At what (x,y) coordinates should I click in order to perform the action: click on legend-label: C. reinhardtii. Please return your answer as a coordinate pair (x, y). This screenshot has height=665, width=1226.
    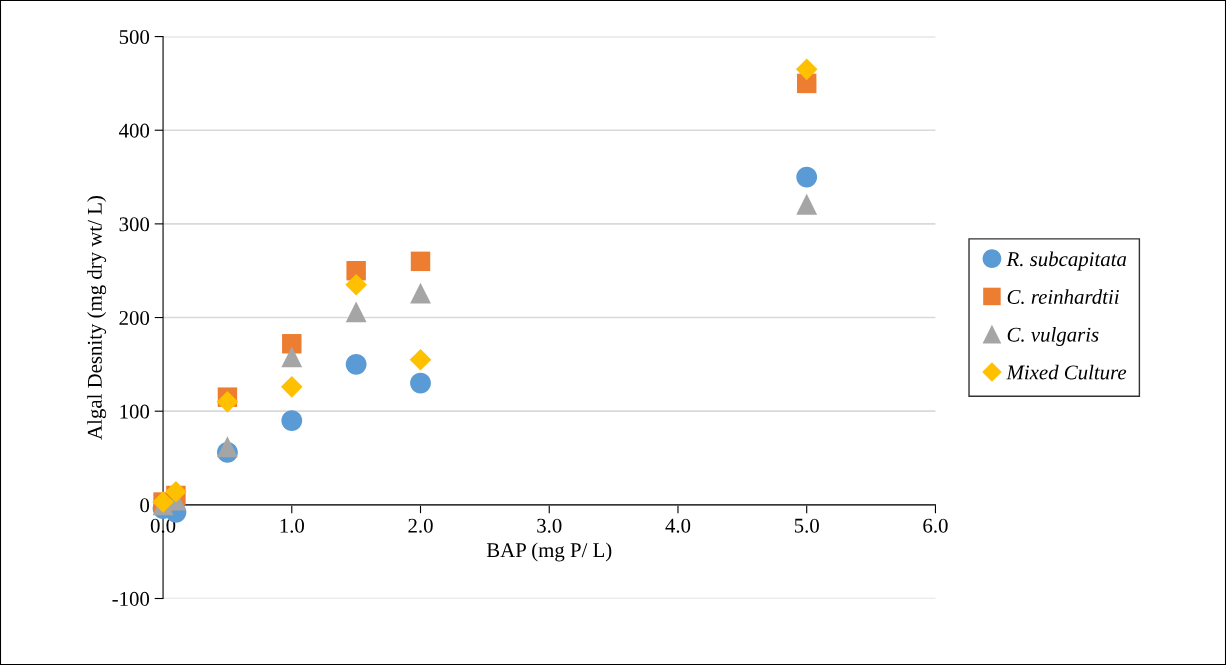
    Looking at the image, I should click on (1063, 297).